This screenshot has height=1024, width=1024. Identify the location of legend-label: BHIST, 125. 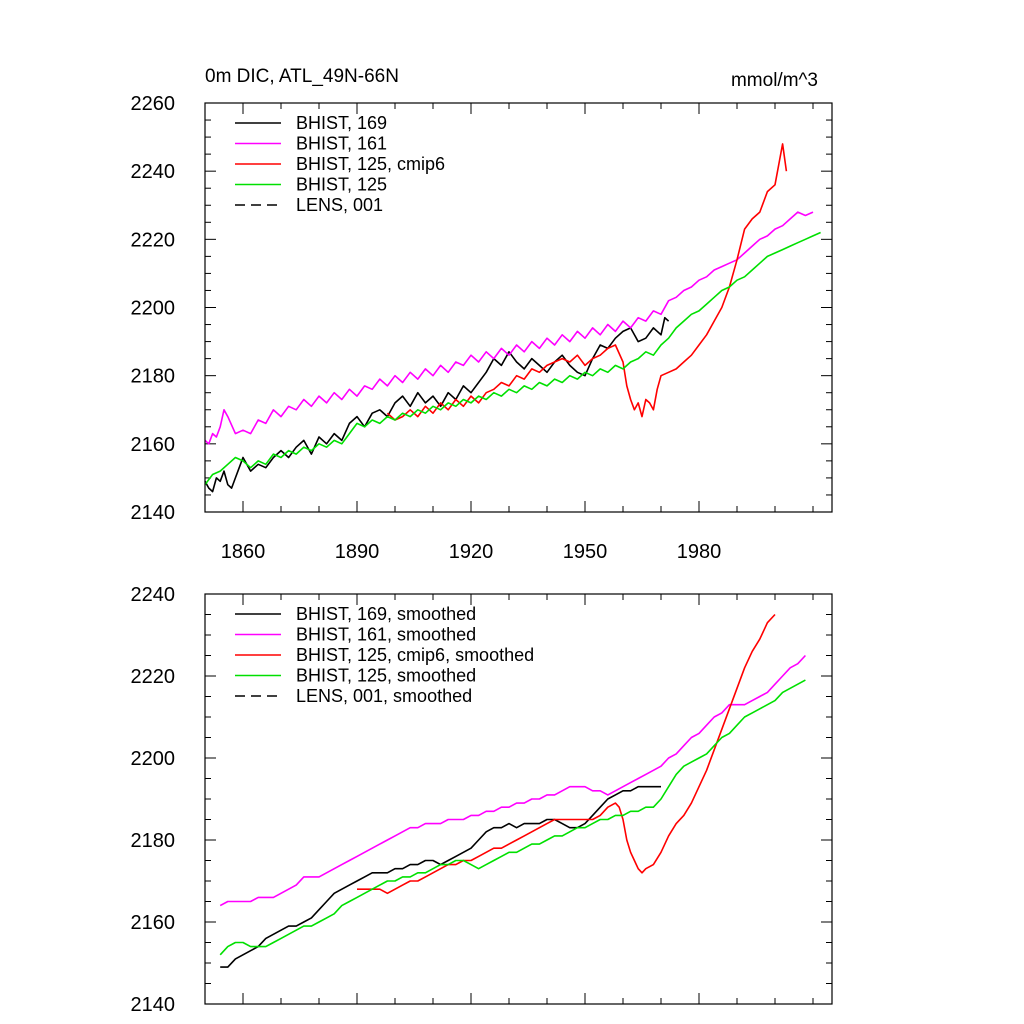
(341, 185).